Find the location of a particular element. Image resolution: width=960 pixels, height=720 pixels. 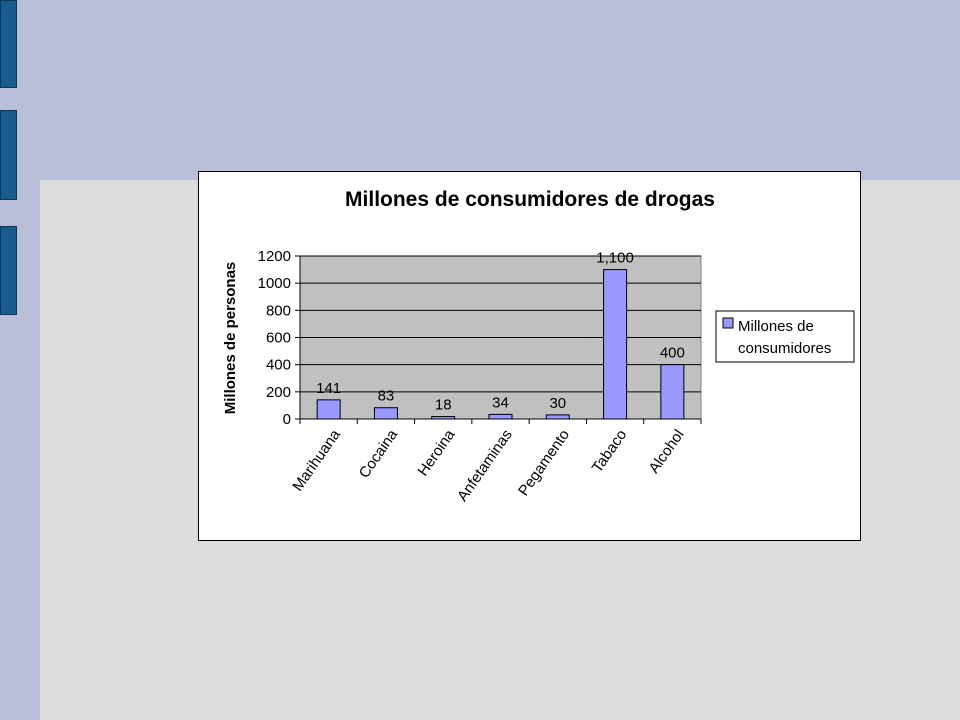

y-tick-label: 200 is located at coordinates (278, 392).